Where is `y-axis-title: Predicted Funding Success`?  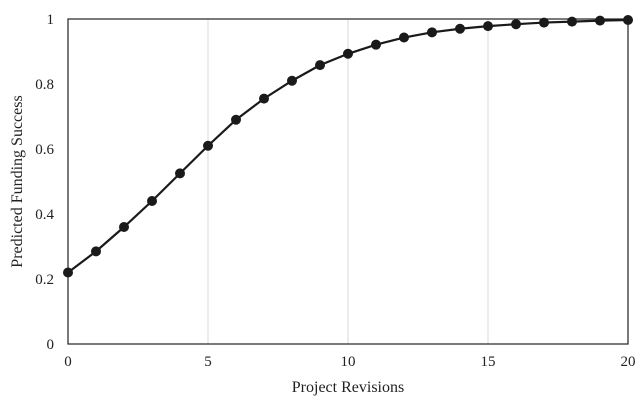
y-axis-title: Predicted Funding Success is located at coordinates (17, 181).